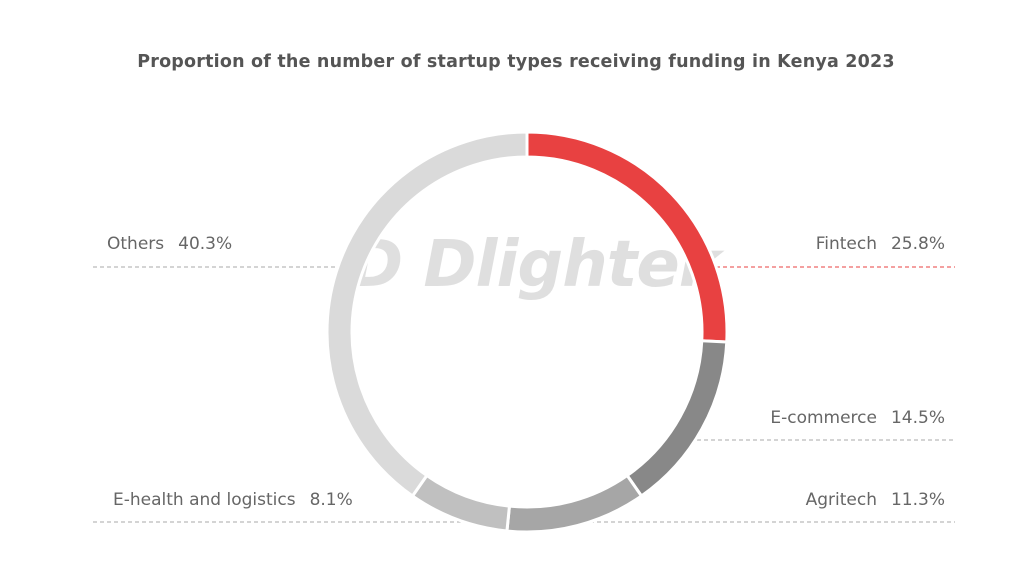  What do you see at coordinates (917, 244) in the screenshot?
I see `slice-value: 25.8%` at bounding box center [917, 244].